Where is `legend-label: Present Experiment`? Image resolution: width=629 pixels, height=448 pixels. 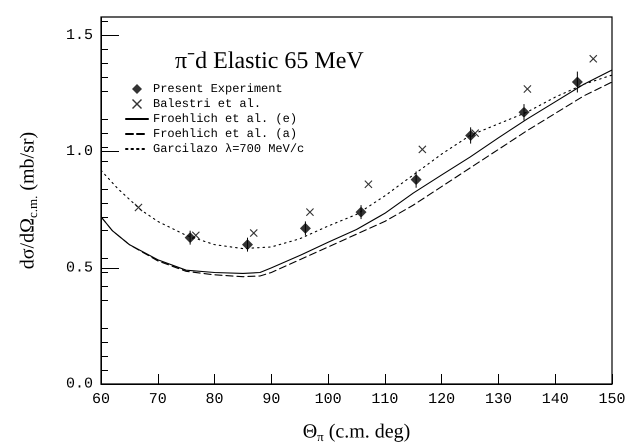
legend-label: Present Experiment is located at coordinates (218, 89).